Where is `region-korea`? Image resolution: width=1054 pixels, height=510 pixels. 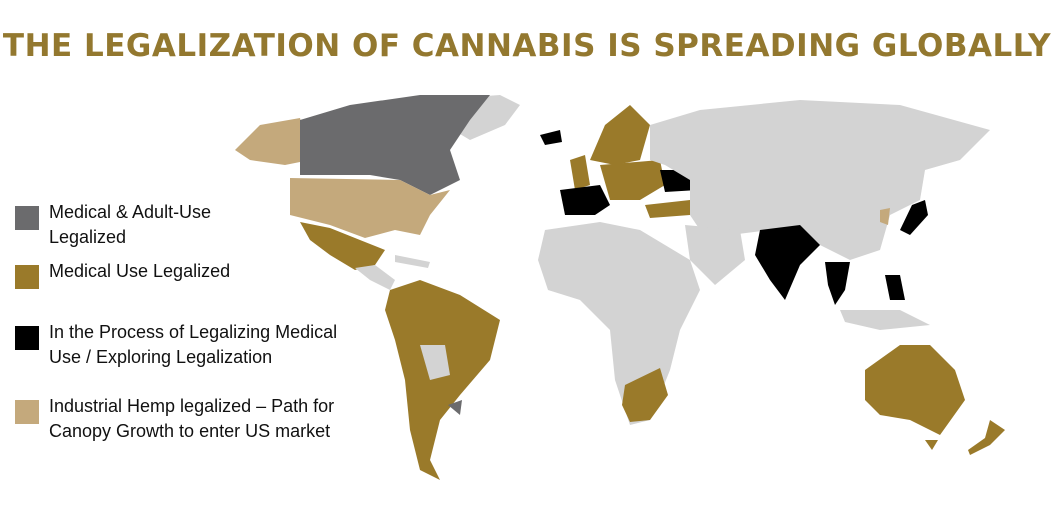 region-korea is located at coordinates (885, 216).